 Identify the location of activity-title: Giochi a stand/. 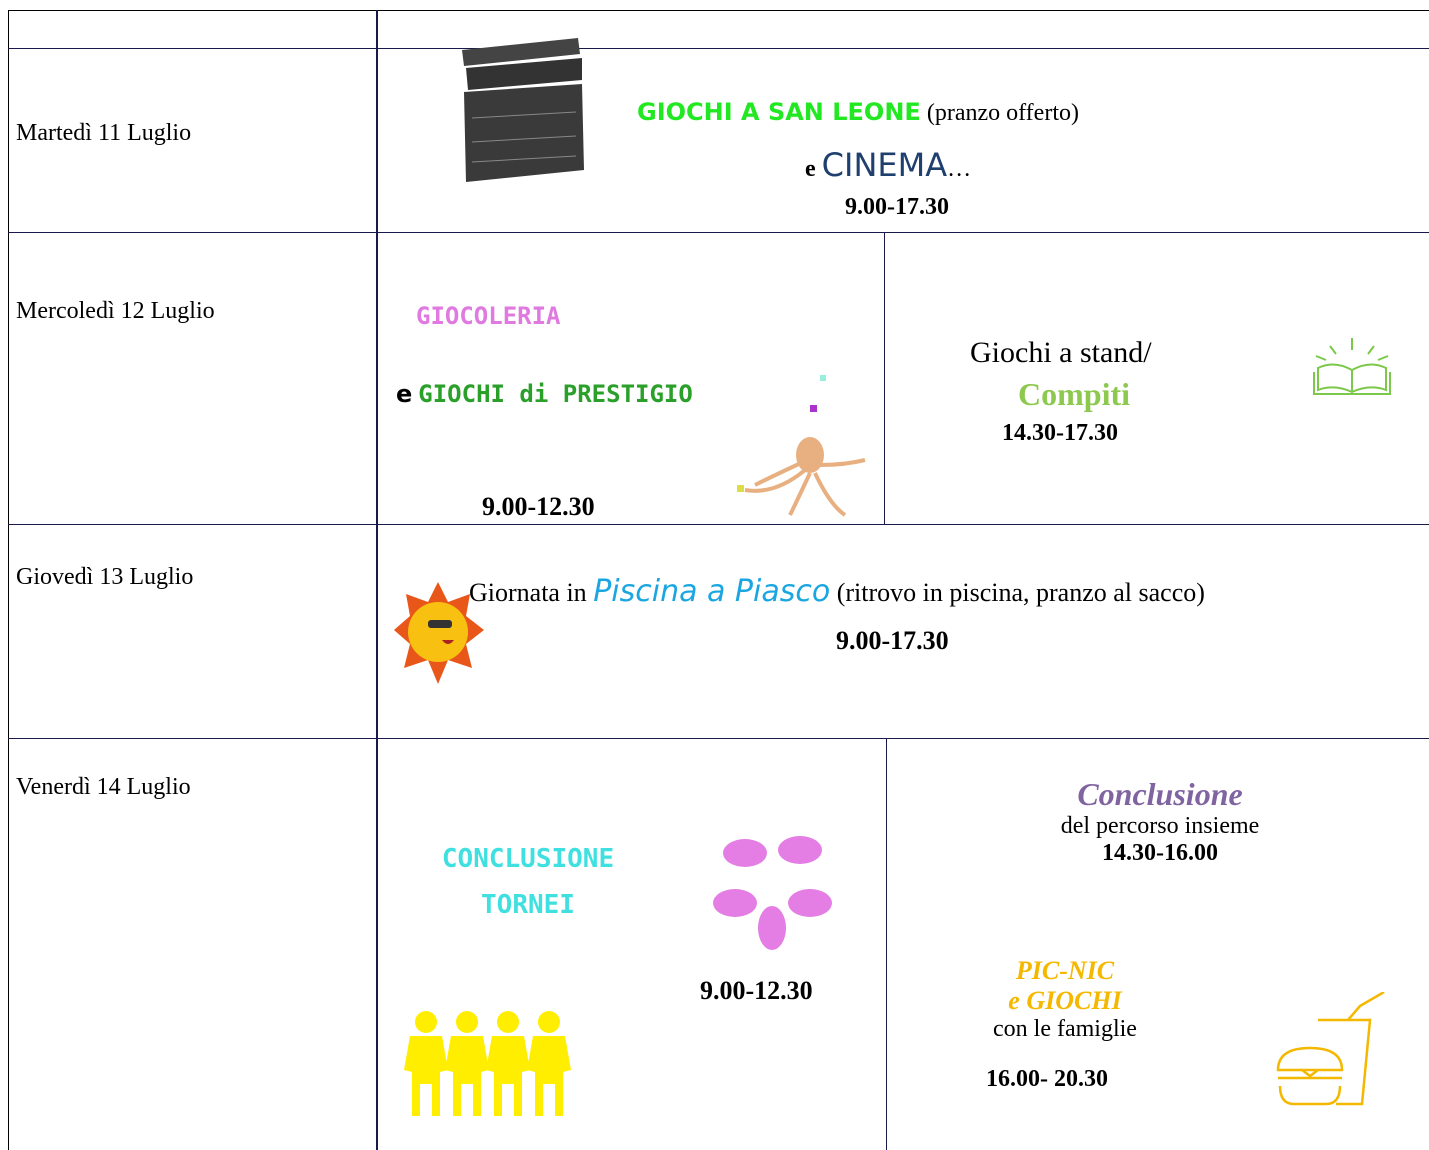
(1061, 352).